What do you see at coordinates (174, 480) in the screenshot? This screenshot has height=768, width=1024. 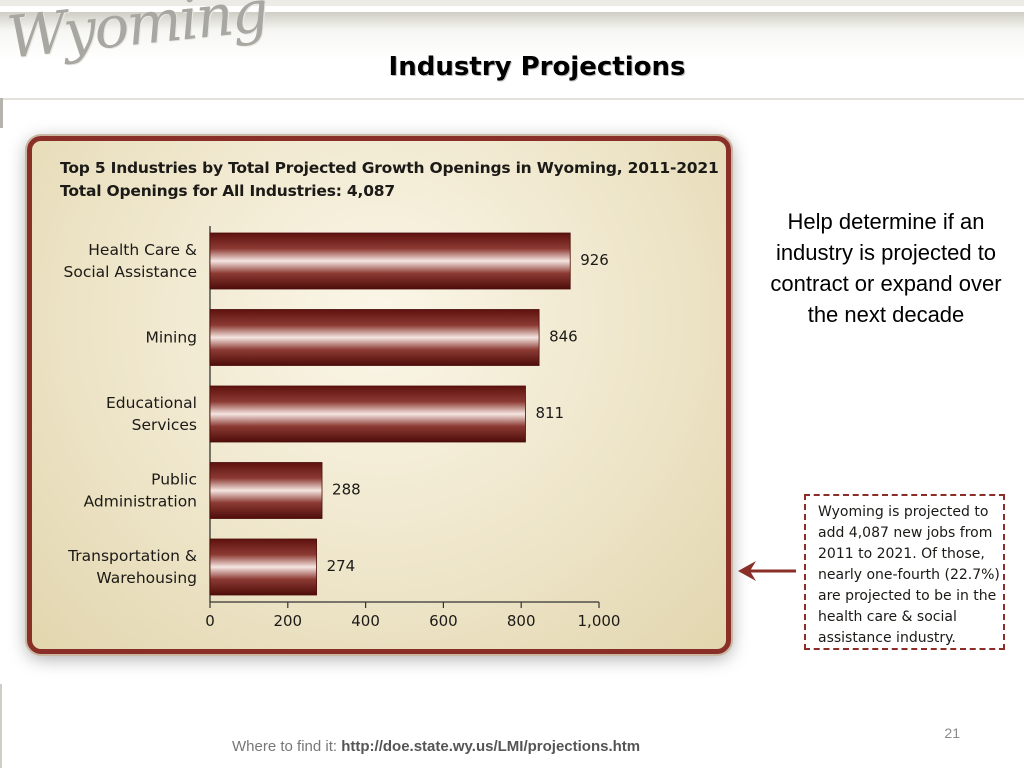 I see `category-label: Public` at bounding box center [174, 480].